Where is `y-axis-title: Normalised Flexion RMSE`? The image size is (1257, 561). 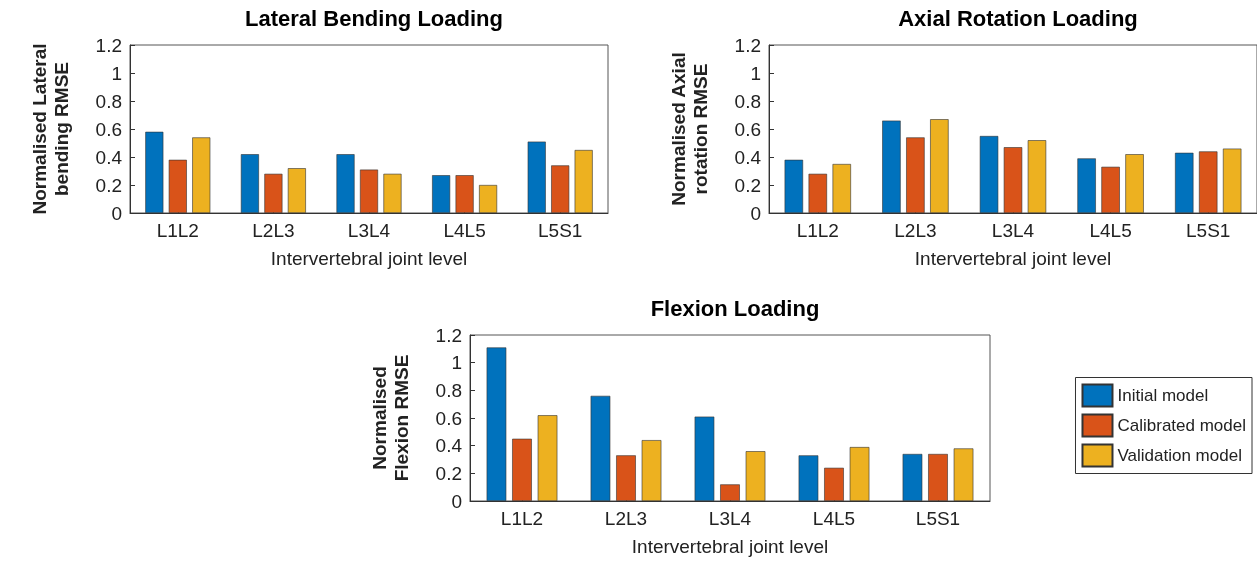 y-axis-title: Normalised Flexion RMSE is located at coordinates (390, 418).